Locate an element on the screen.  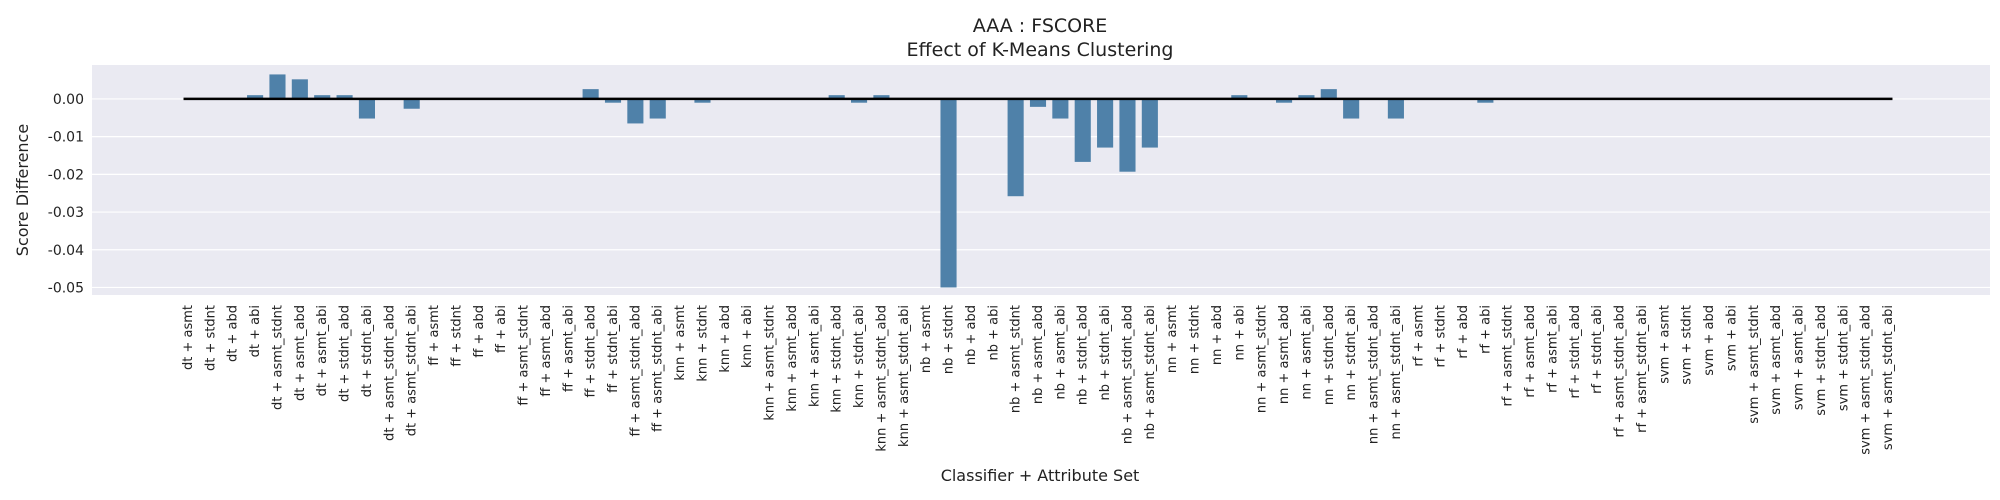
y-tick-labels: 0.00 -0.01 -0.02 -0.03 -0.04 -0.05 is located at coordinates (66, 194).